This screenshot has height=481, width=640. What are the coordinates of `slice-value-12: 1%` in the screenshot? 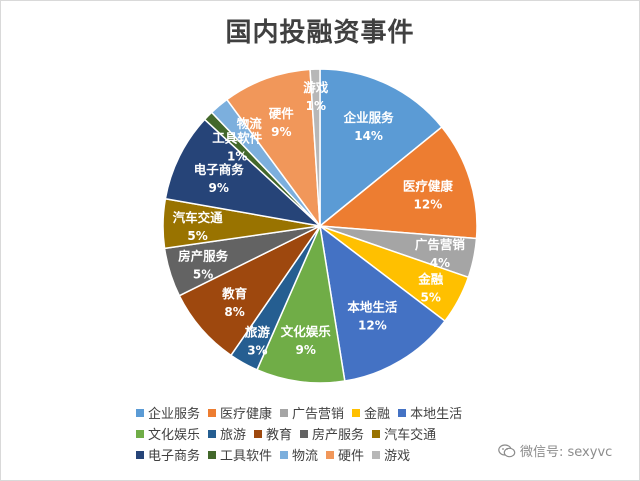 It's located at (237, 157).